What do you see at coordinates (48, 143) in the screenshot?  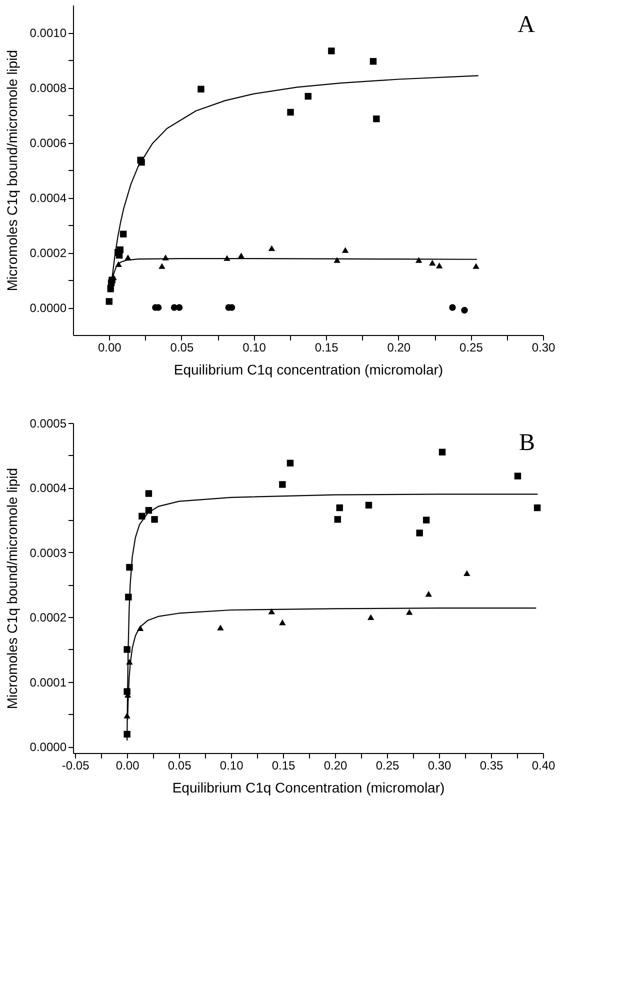 I see `y-tick-label: 0.0006` at bounding box center [48, 143].